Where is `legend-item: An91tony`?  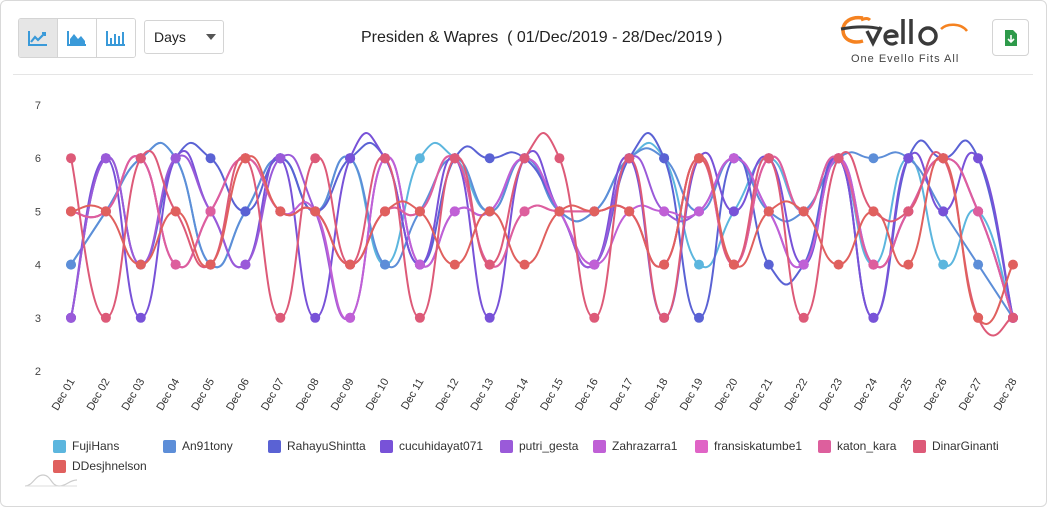
legend-item: An91tony is located at coordinates (198, 446).